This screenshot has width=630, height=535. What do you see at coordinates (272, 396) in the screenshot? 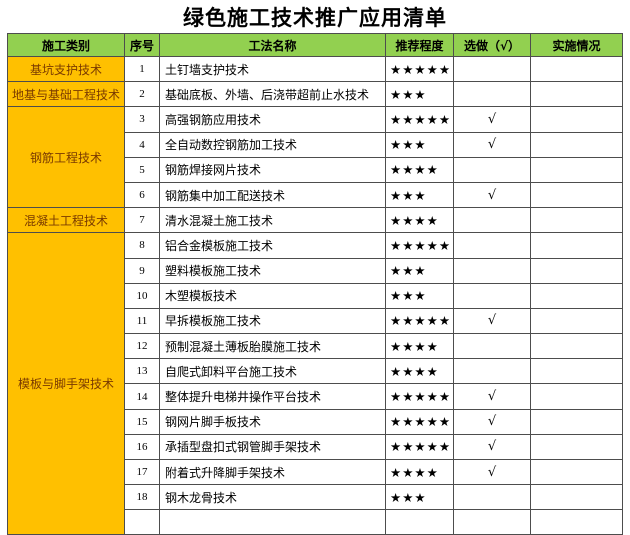
I see `method-name: 整体提升电梯井操作平台技术` at bounding box center [272, 396].